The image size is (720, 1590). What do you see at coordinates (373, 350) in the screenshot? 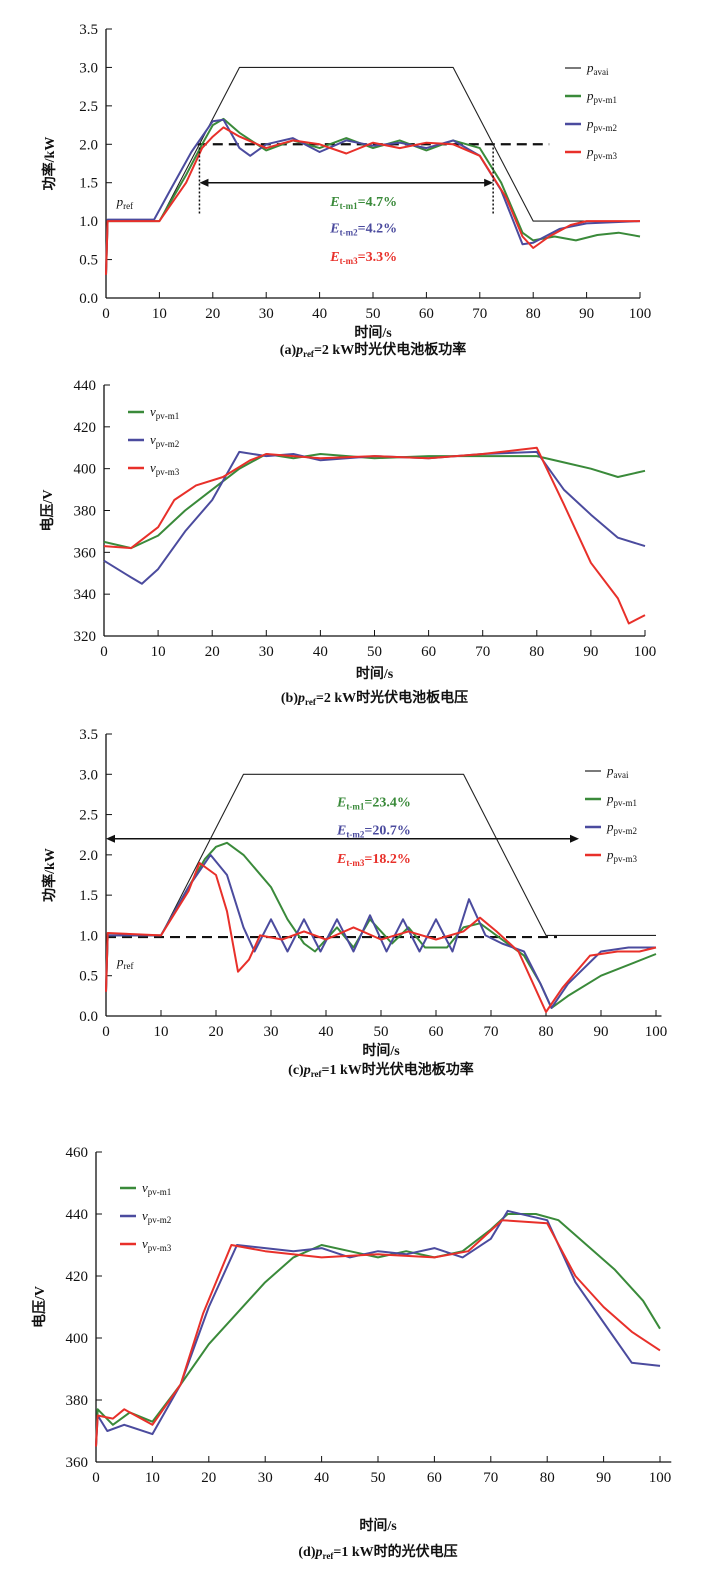
I see `chart-caption: (a)pref=2 kW时光伏电池板功率` at bounding box center [373, 350].